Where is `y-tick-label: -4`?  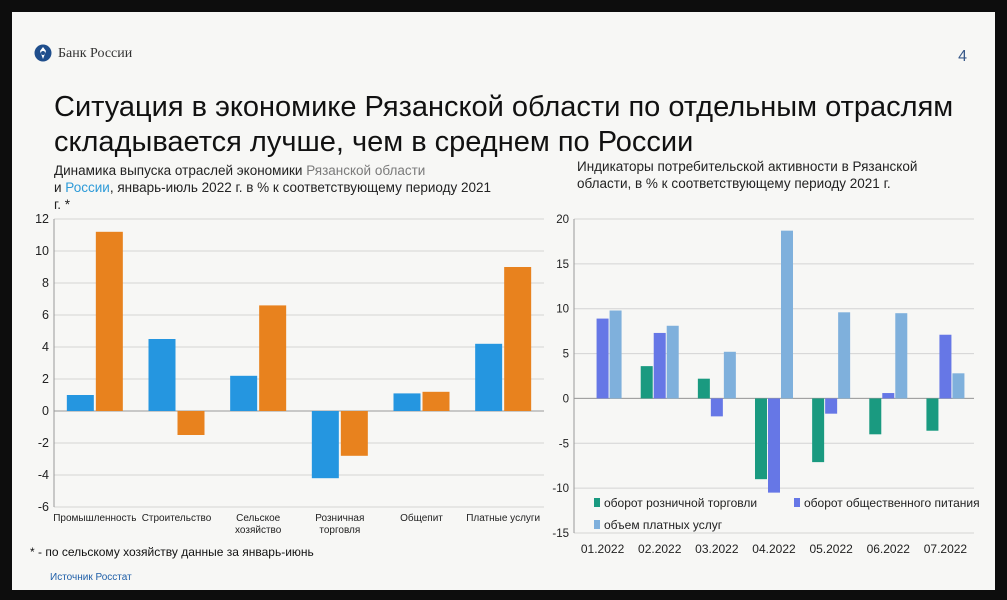
y-tick-label: -4 is located at coordinates (43, 475).